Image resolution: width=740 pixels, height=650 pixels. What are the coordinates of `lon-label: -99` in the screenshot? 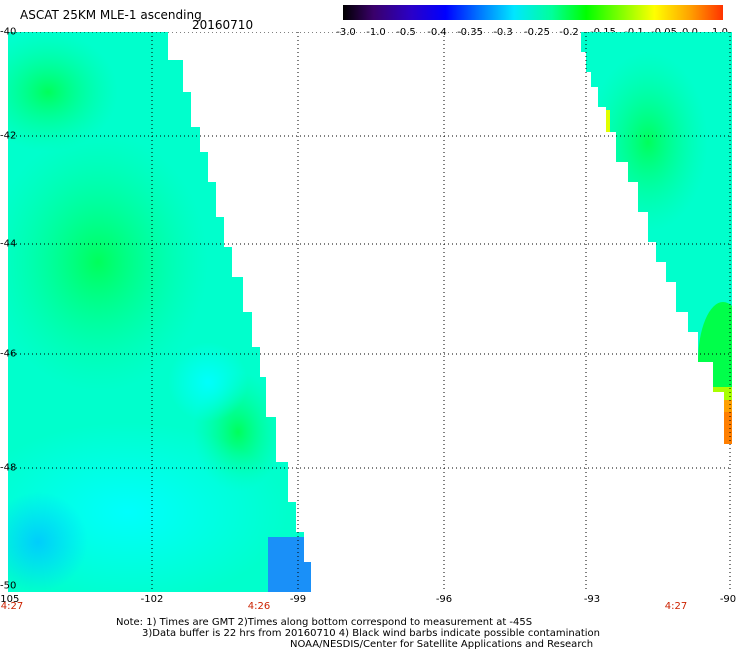 It's located at (298, 599).